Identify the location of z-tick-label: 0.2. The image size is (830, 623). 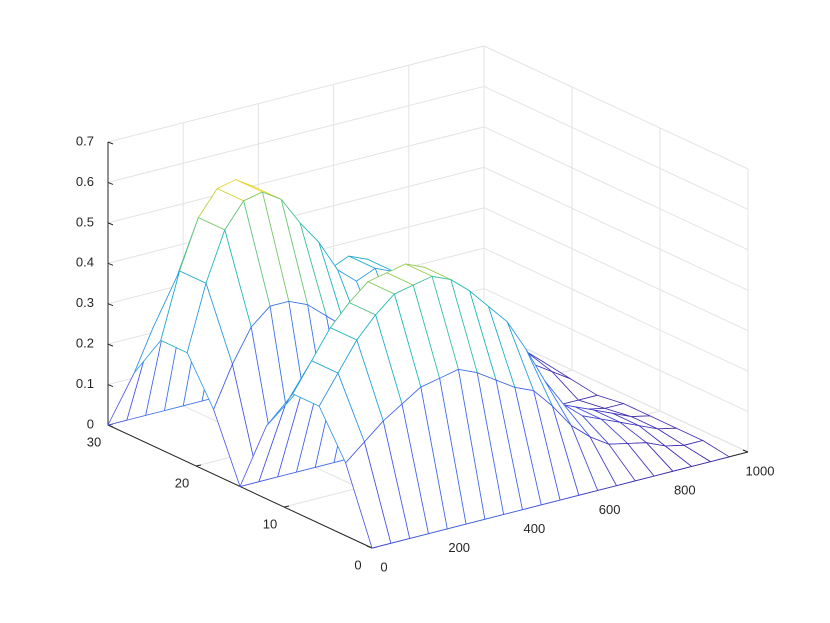
(85, 343).